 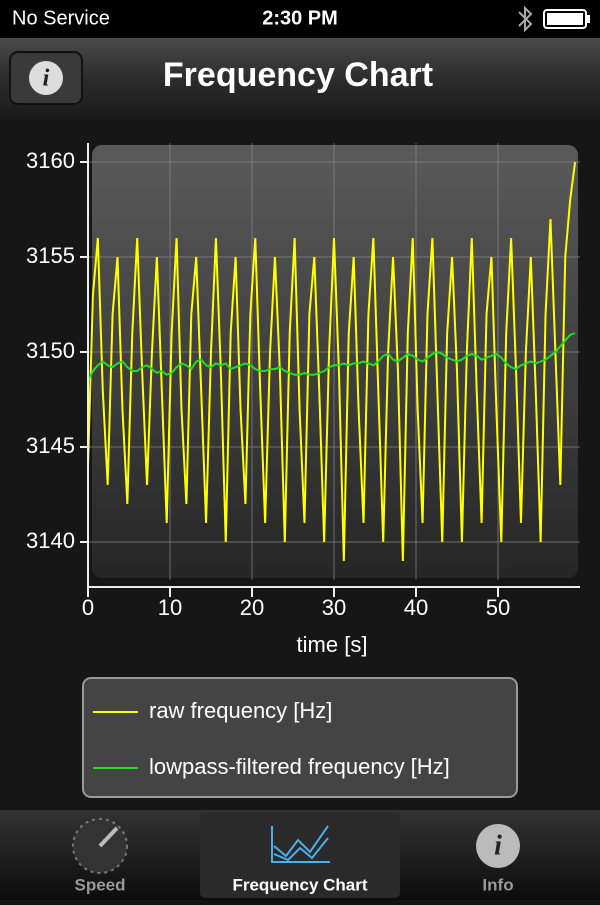 I want to click on x-axis-label: time [s], so click(x=332, y=644).